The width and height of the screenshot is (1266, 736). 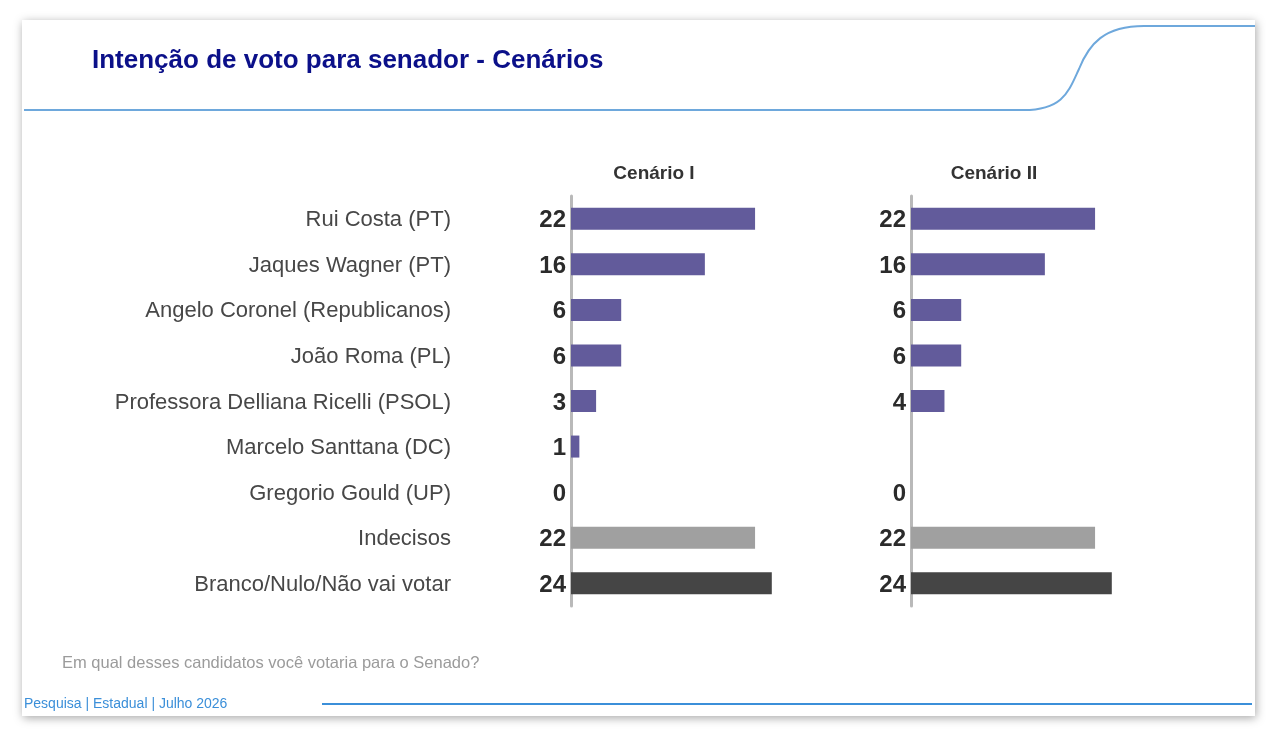 I want to click on chart-subtitle: Cenário II, so click(x=994, y=172).